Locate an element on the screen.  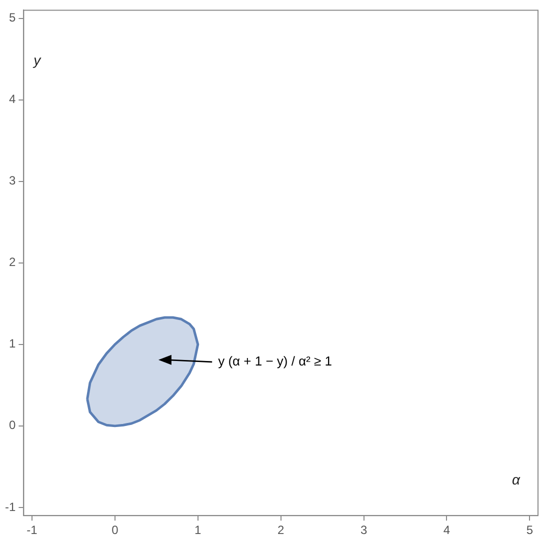
x-tick-label: 3 is located at coordinates (364, 530).